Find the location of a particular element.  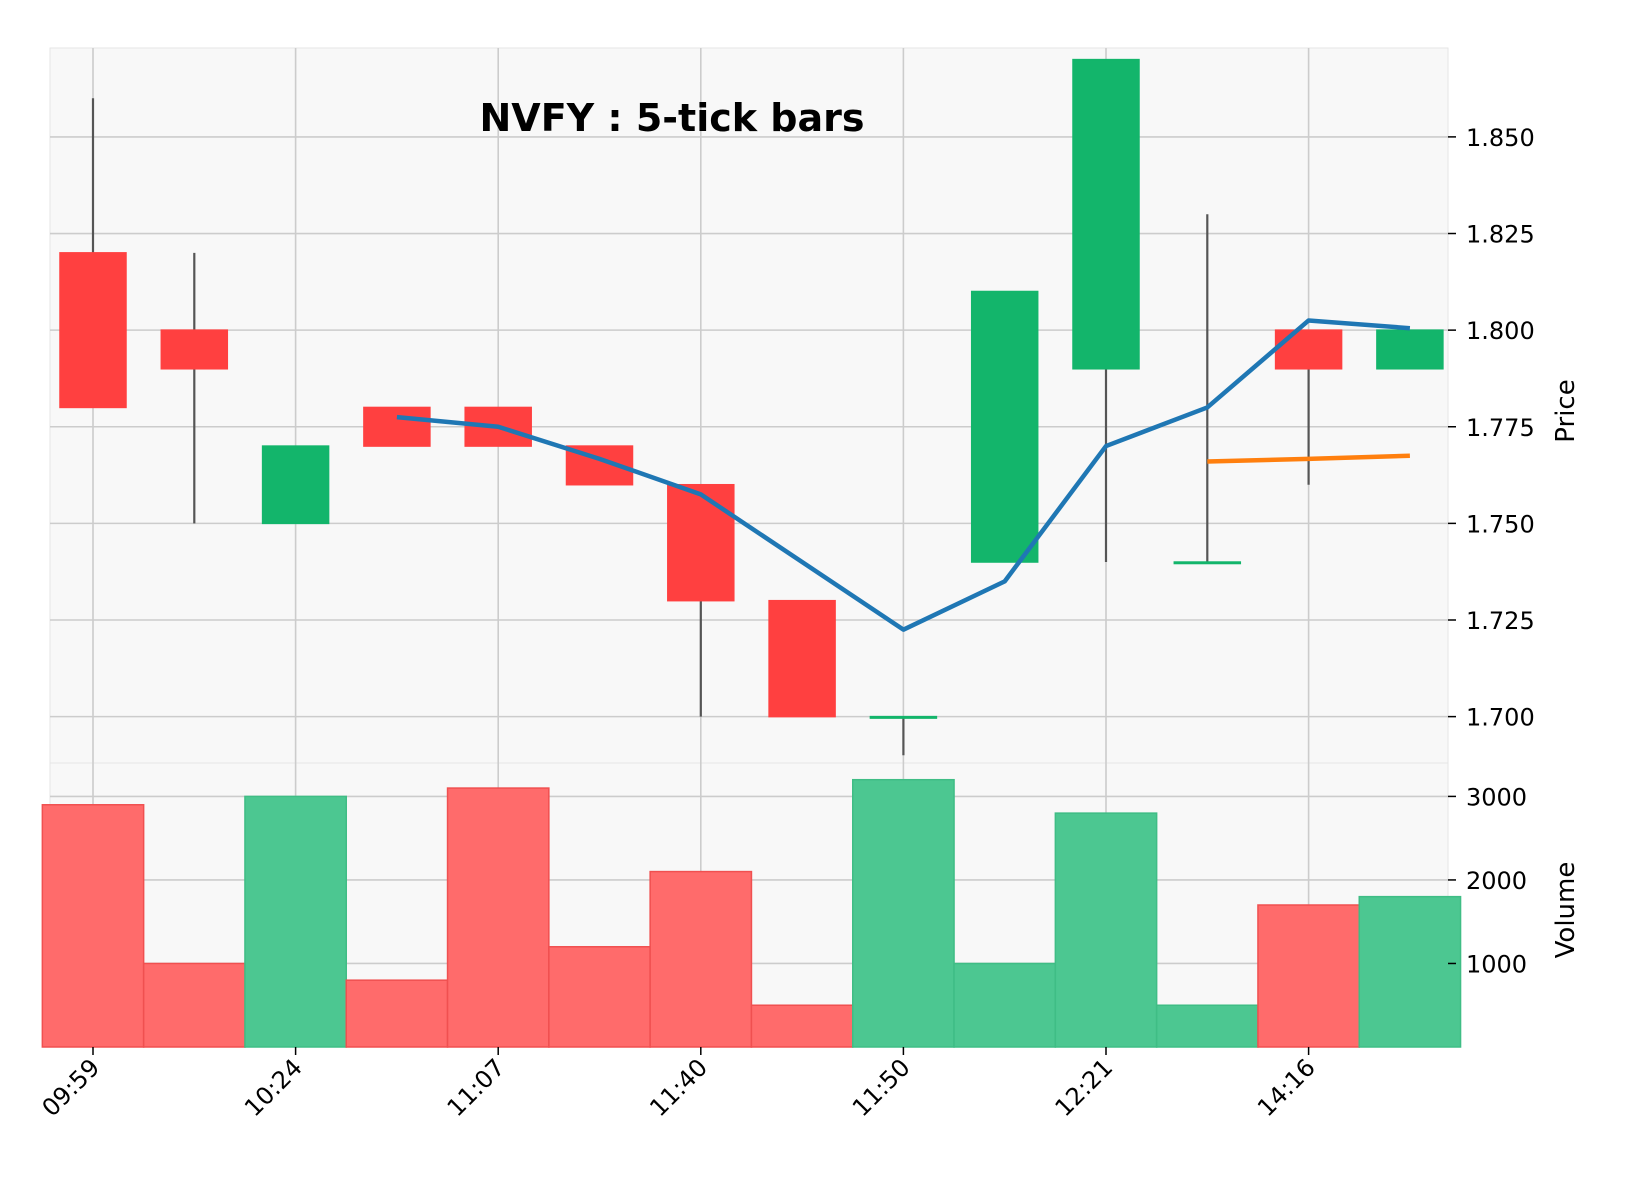

x-tick-label: 12:21 is located at coordinates (1084, 1087).